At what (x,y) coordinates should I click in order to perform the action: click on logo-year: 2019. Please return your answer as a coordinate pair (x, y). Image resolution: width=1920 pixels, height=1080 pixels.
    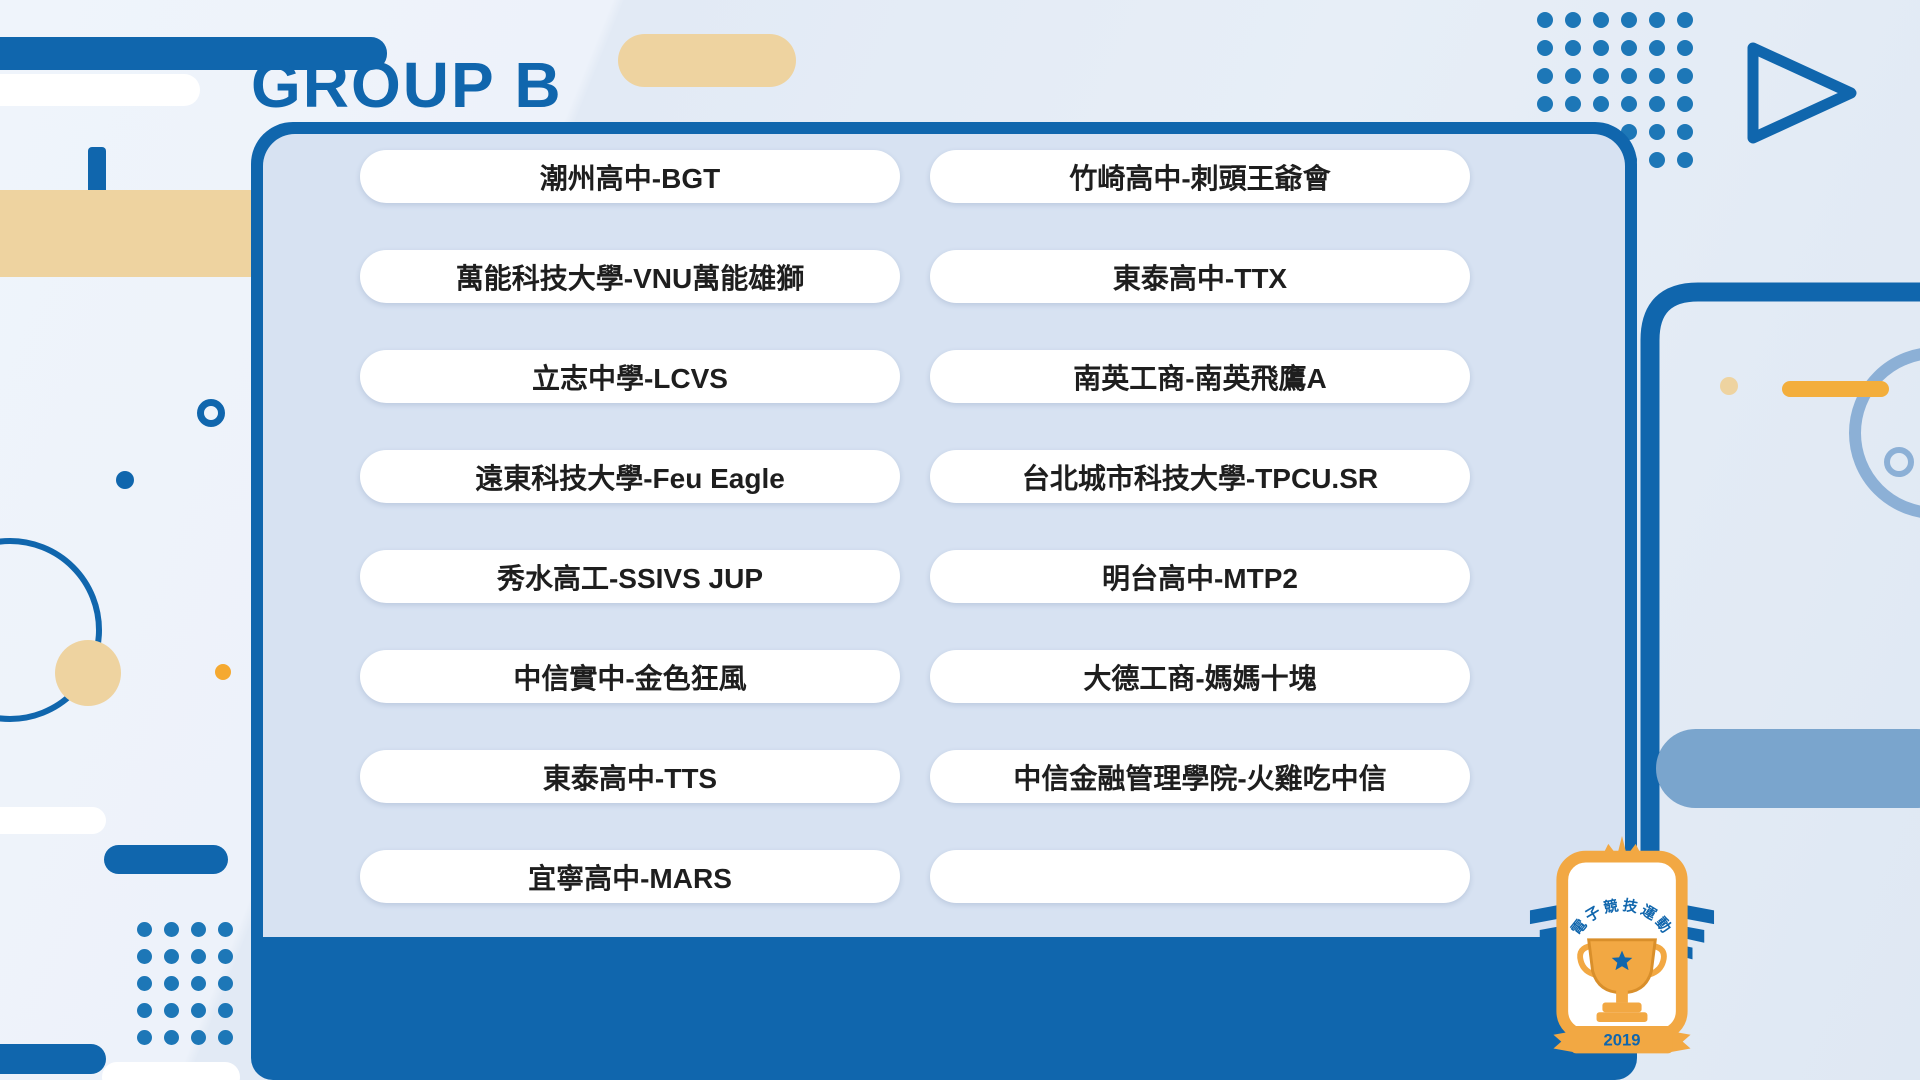
    Looking at the image, I should click on (1622, 1040).